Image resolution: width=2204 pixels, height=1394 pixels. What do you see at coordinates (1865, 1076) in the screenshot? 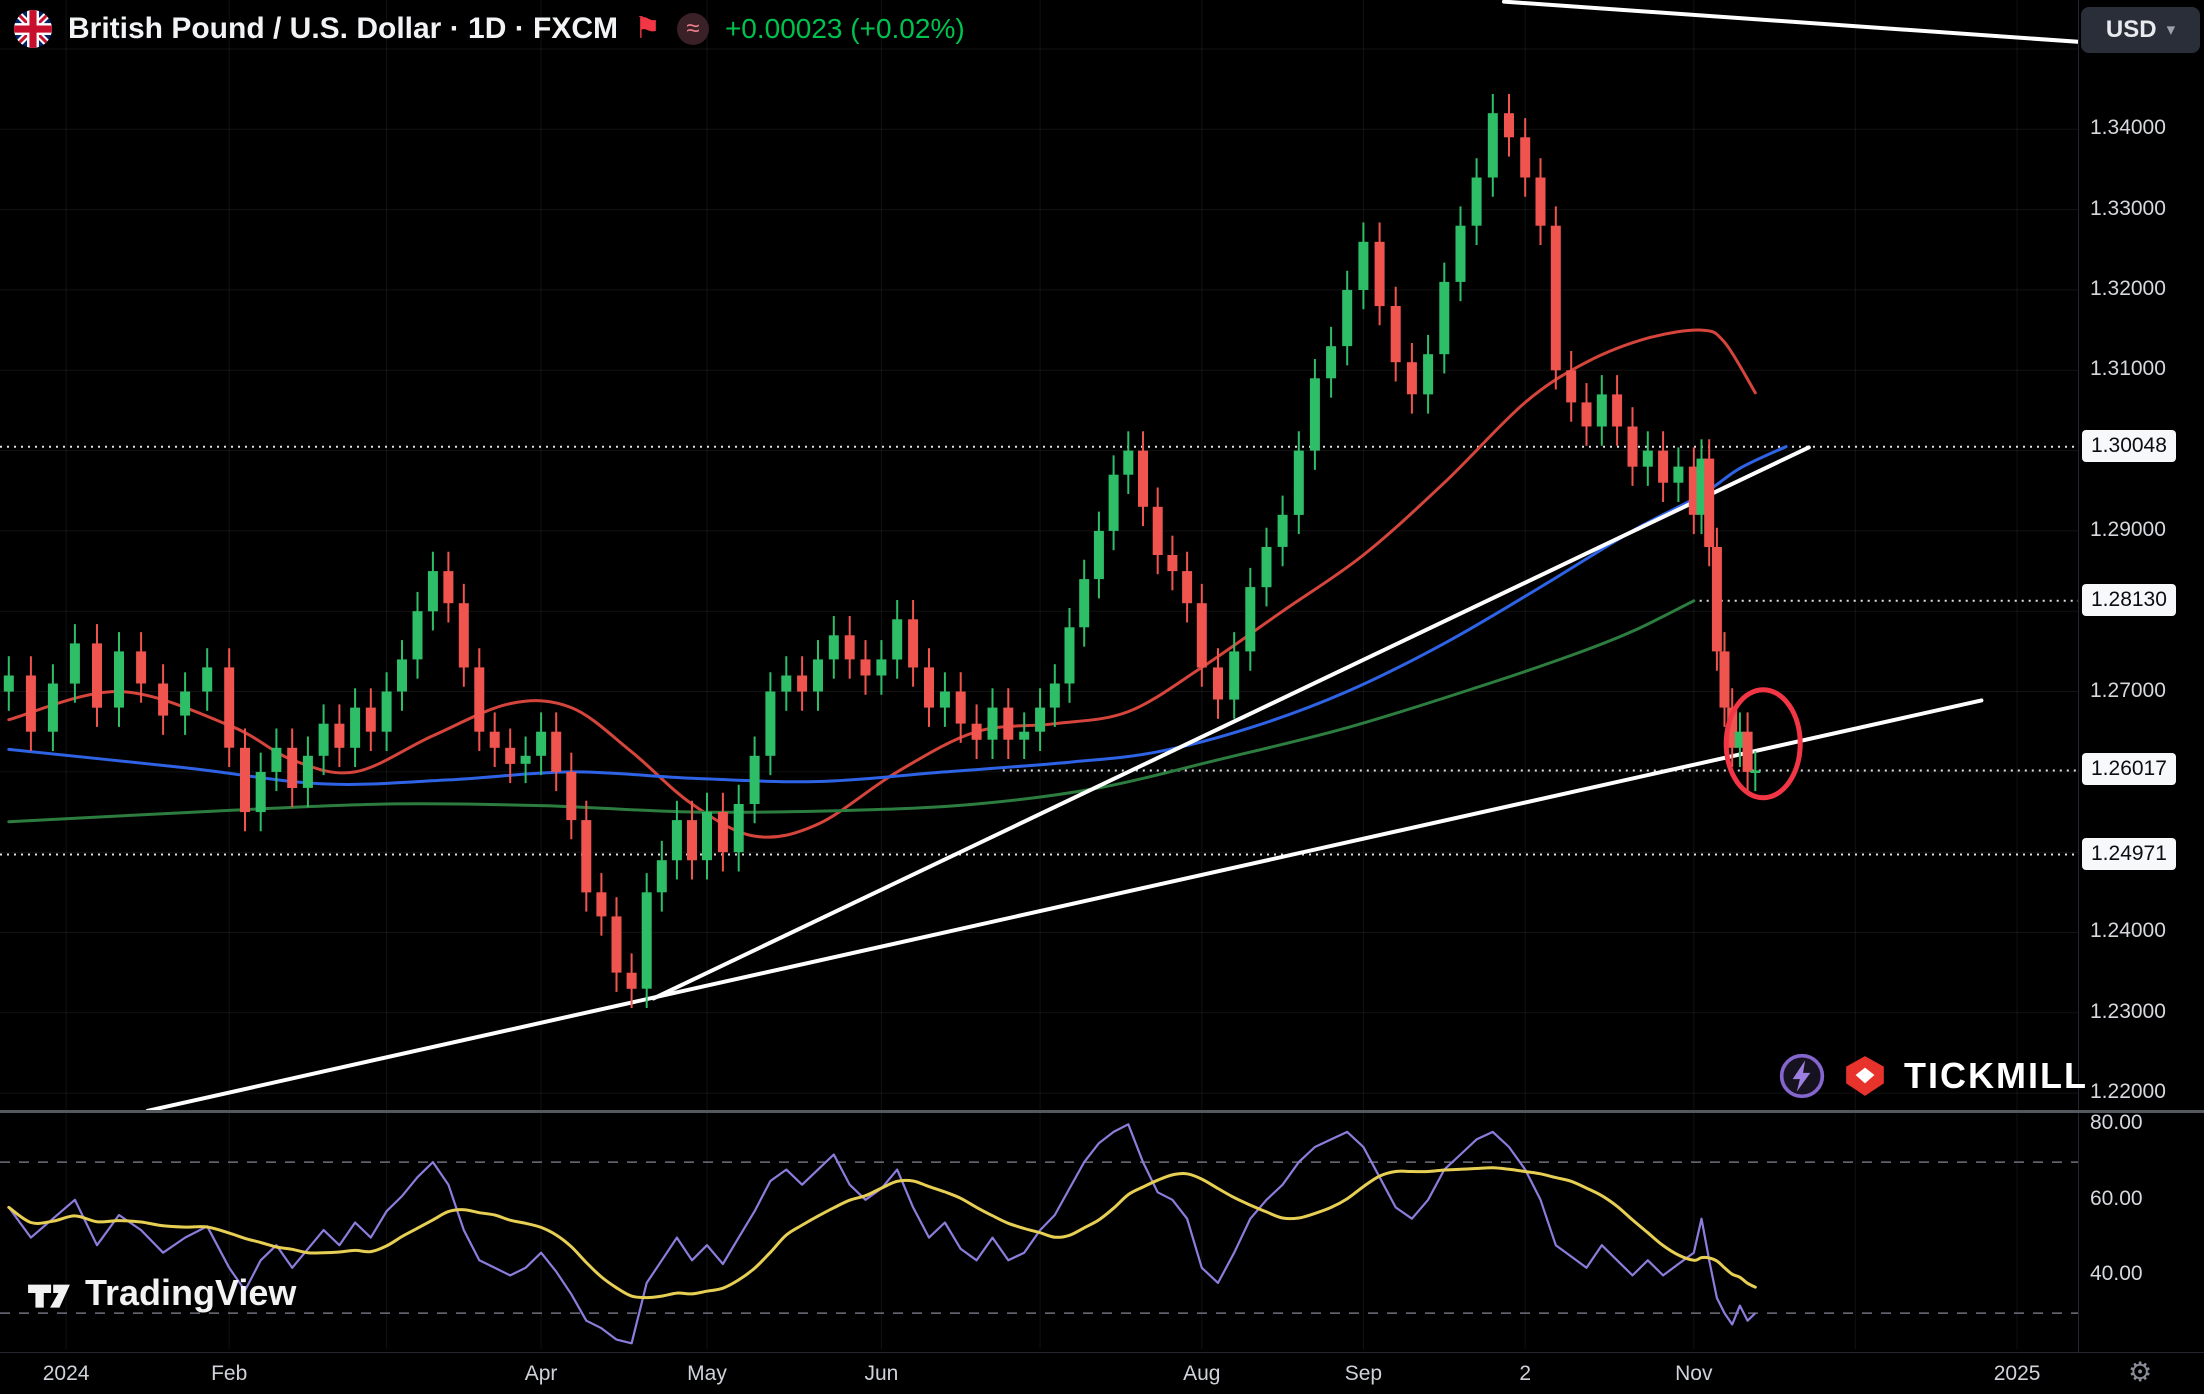
I see `tickmill-mark-icon` at bounding box center [1865, 1076].